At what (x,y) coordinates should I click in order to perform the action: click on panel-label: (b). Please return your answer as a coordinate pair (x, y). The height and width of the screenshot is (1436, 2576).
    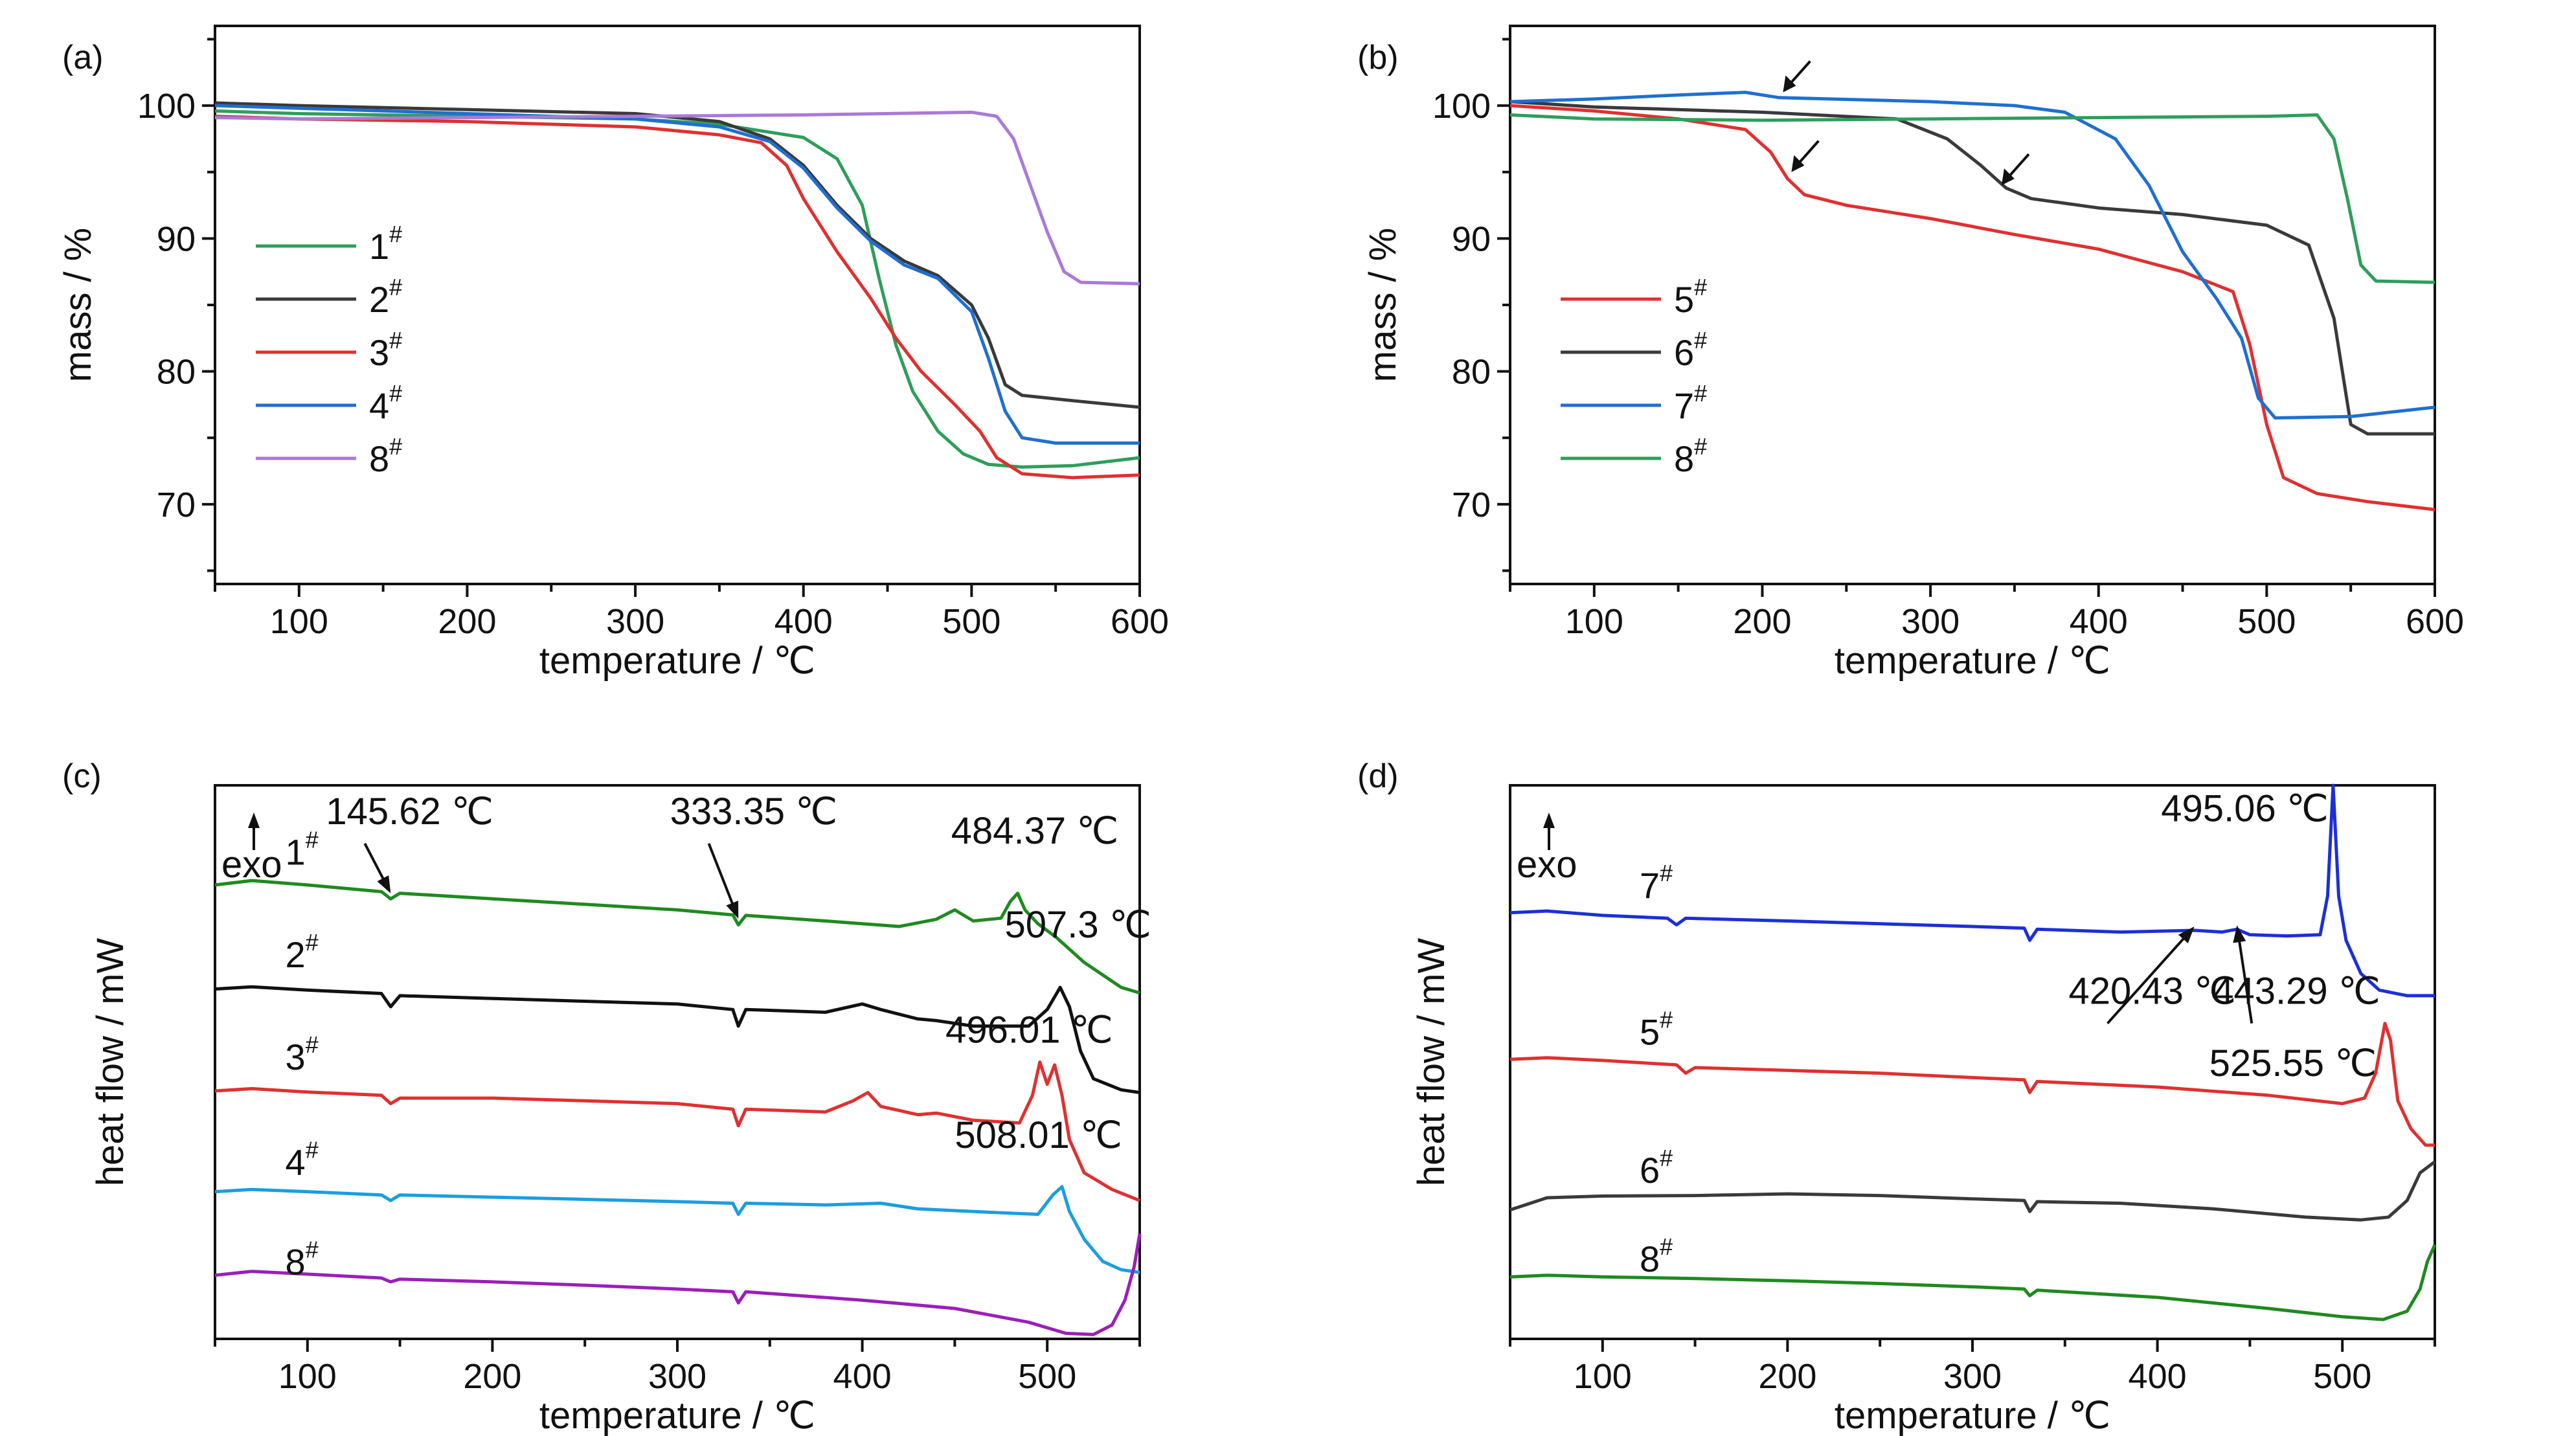
    Looking at the image, I should click on (1378, 57).